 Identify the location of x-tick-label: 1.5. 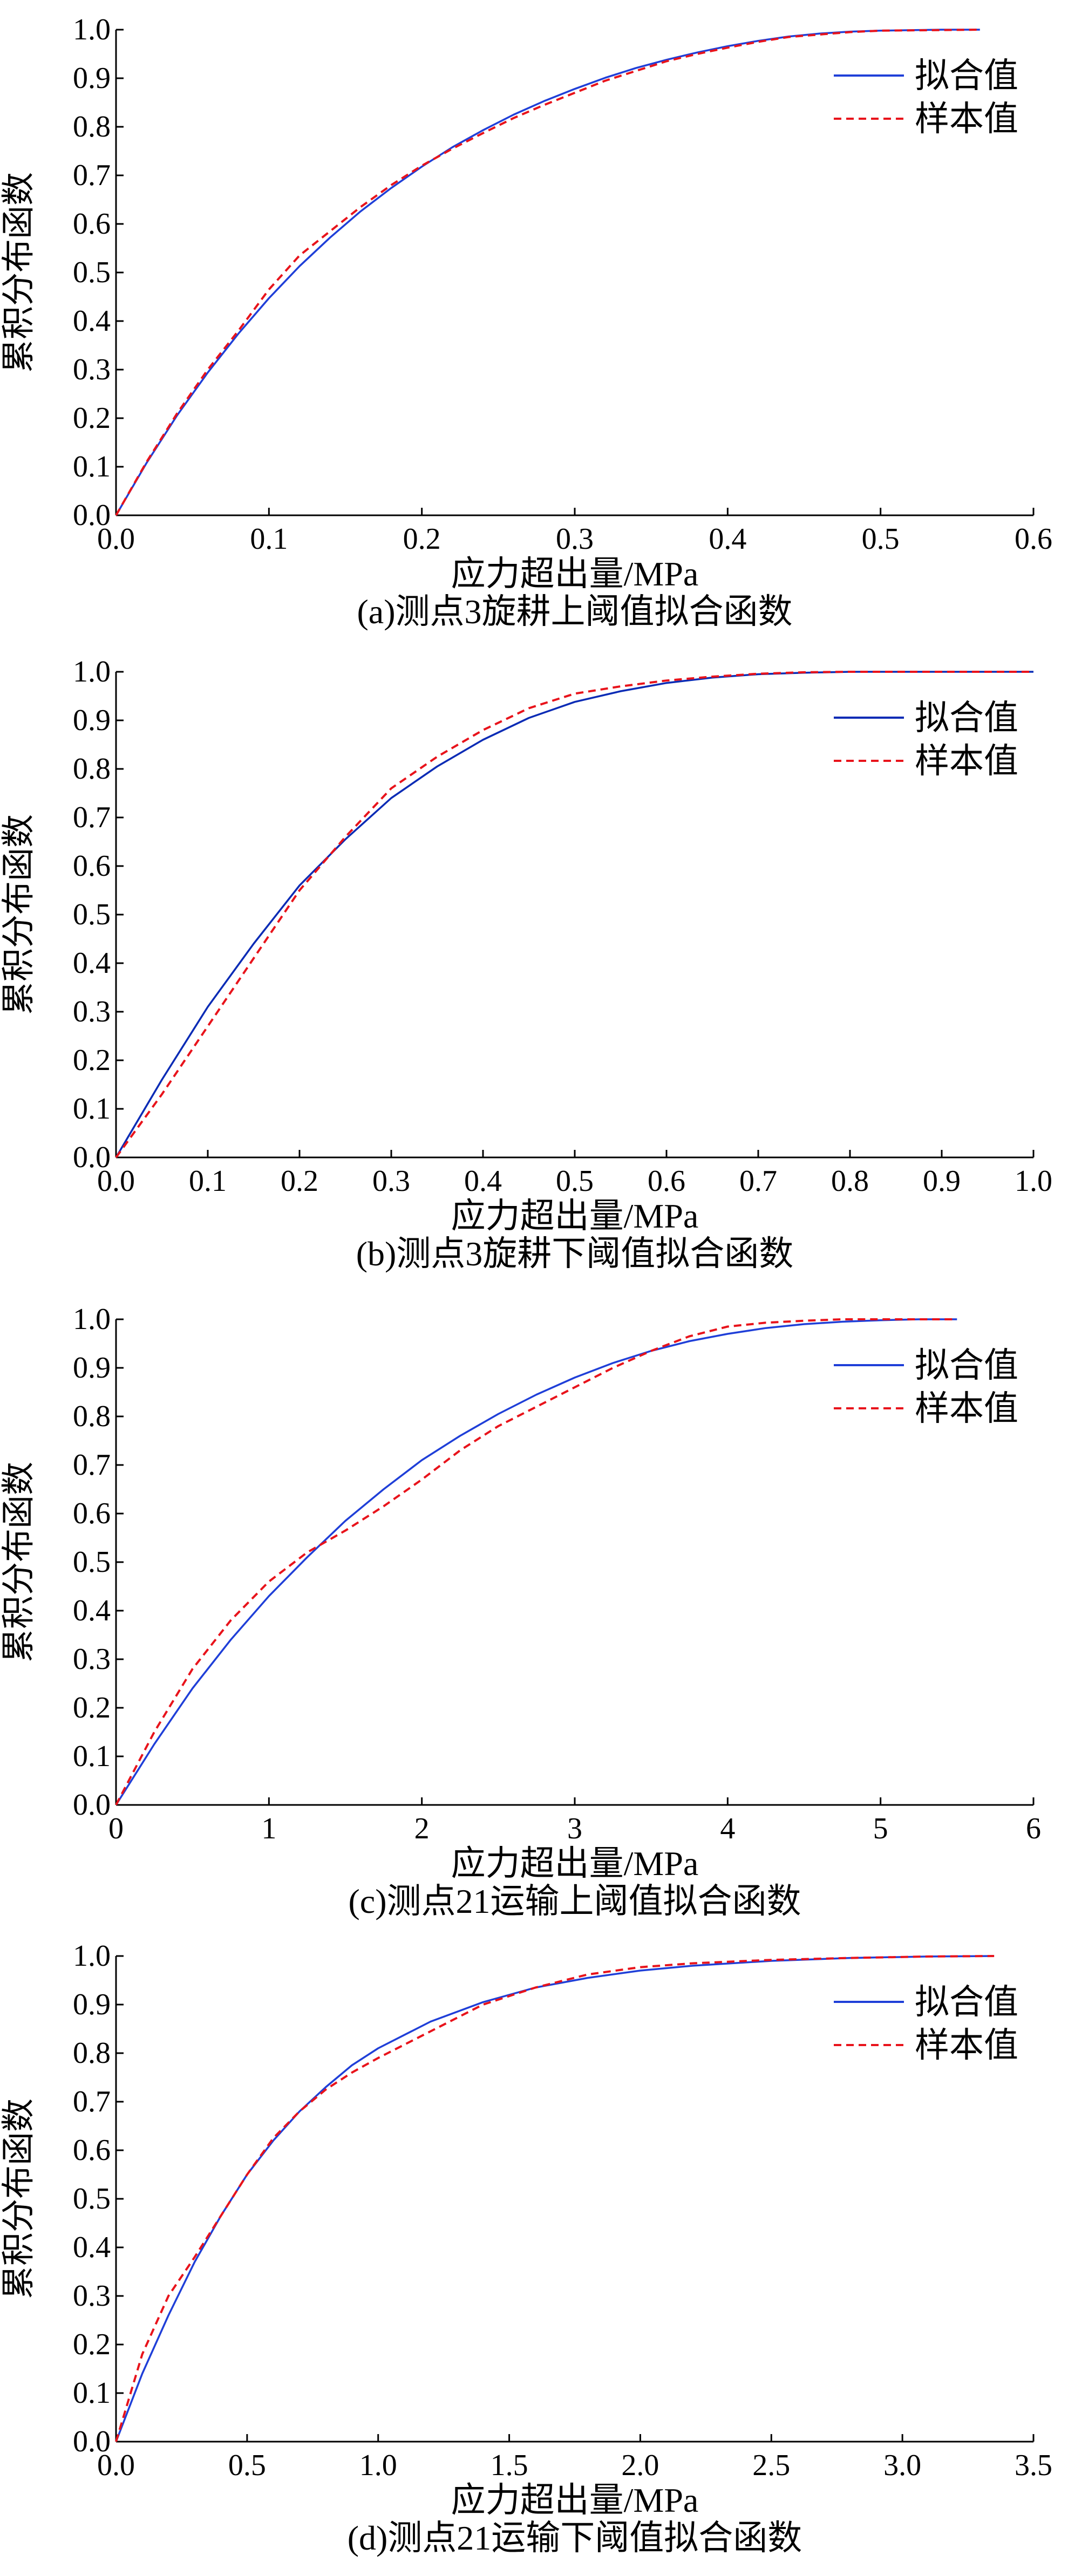
(509, 2465).